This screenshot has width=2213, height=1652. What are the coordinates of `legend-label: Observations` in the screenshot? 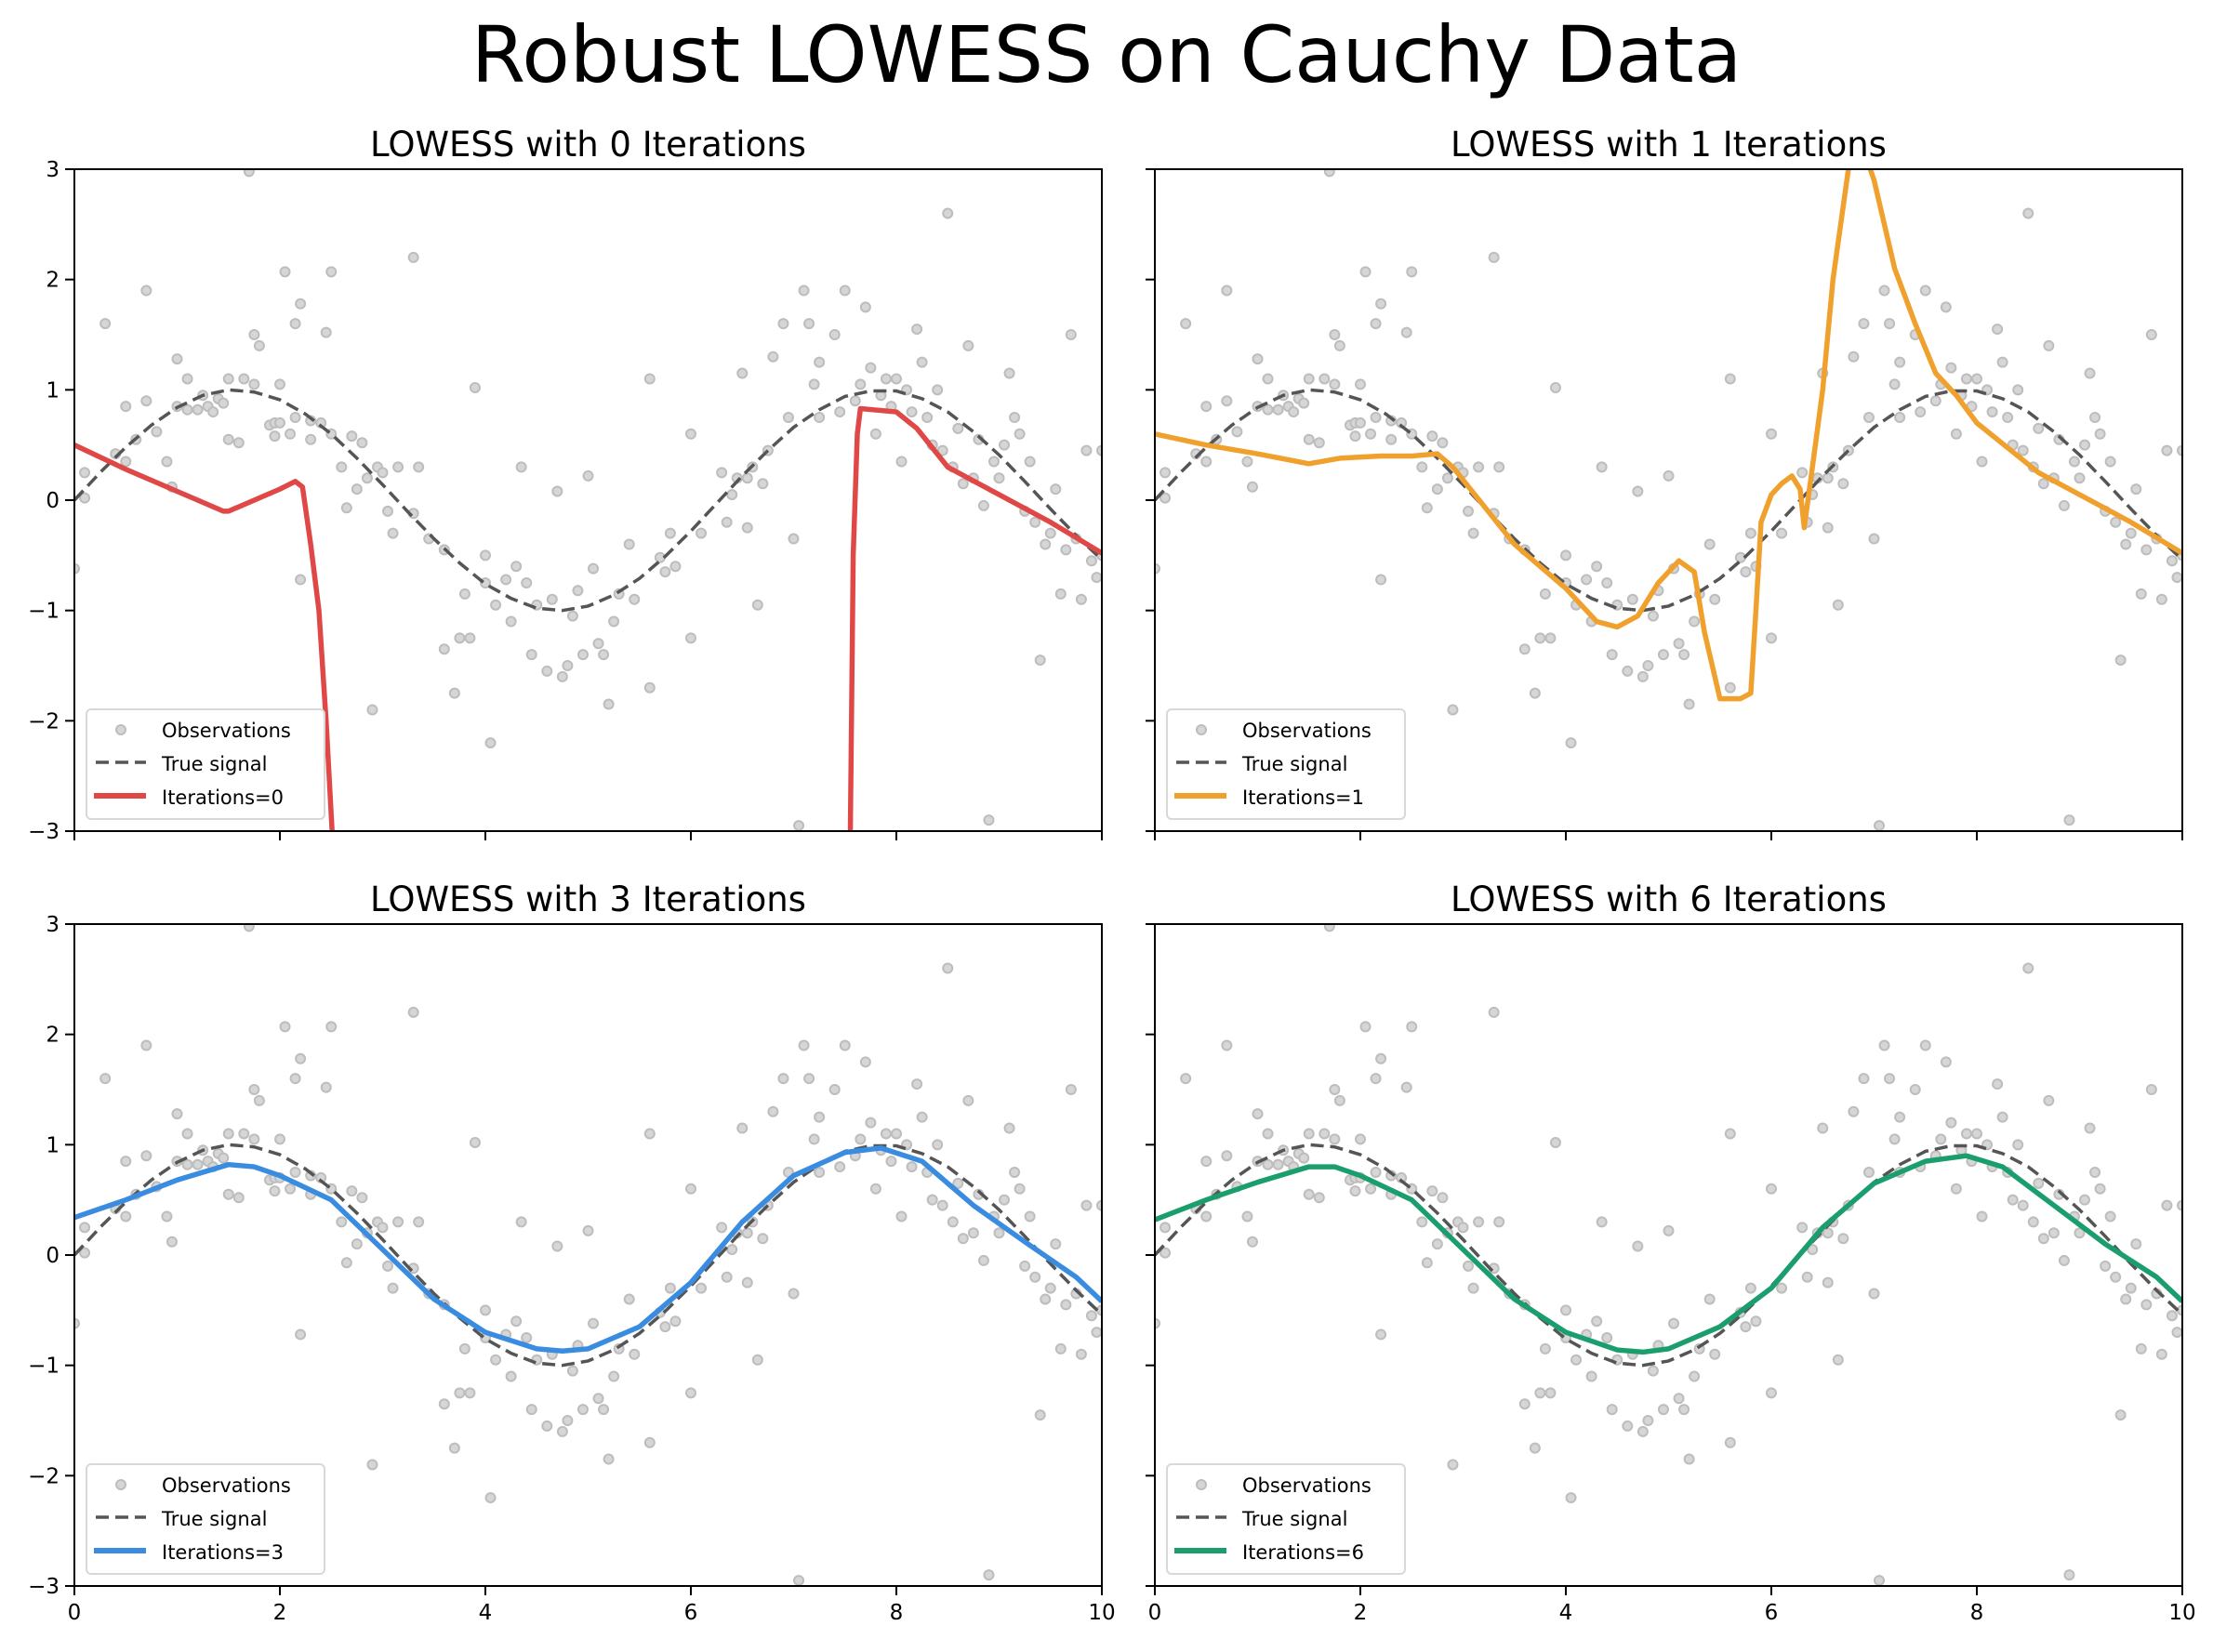 It's located at (226, 731).